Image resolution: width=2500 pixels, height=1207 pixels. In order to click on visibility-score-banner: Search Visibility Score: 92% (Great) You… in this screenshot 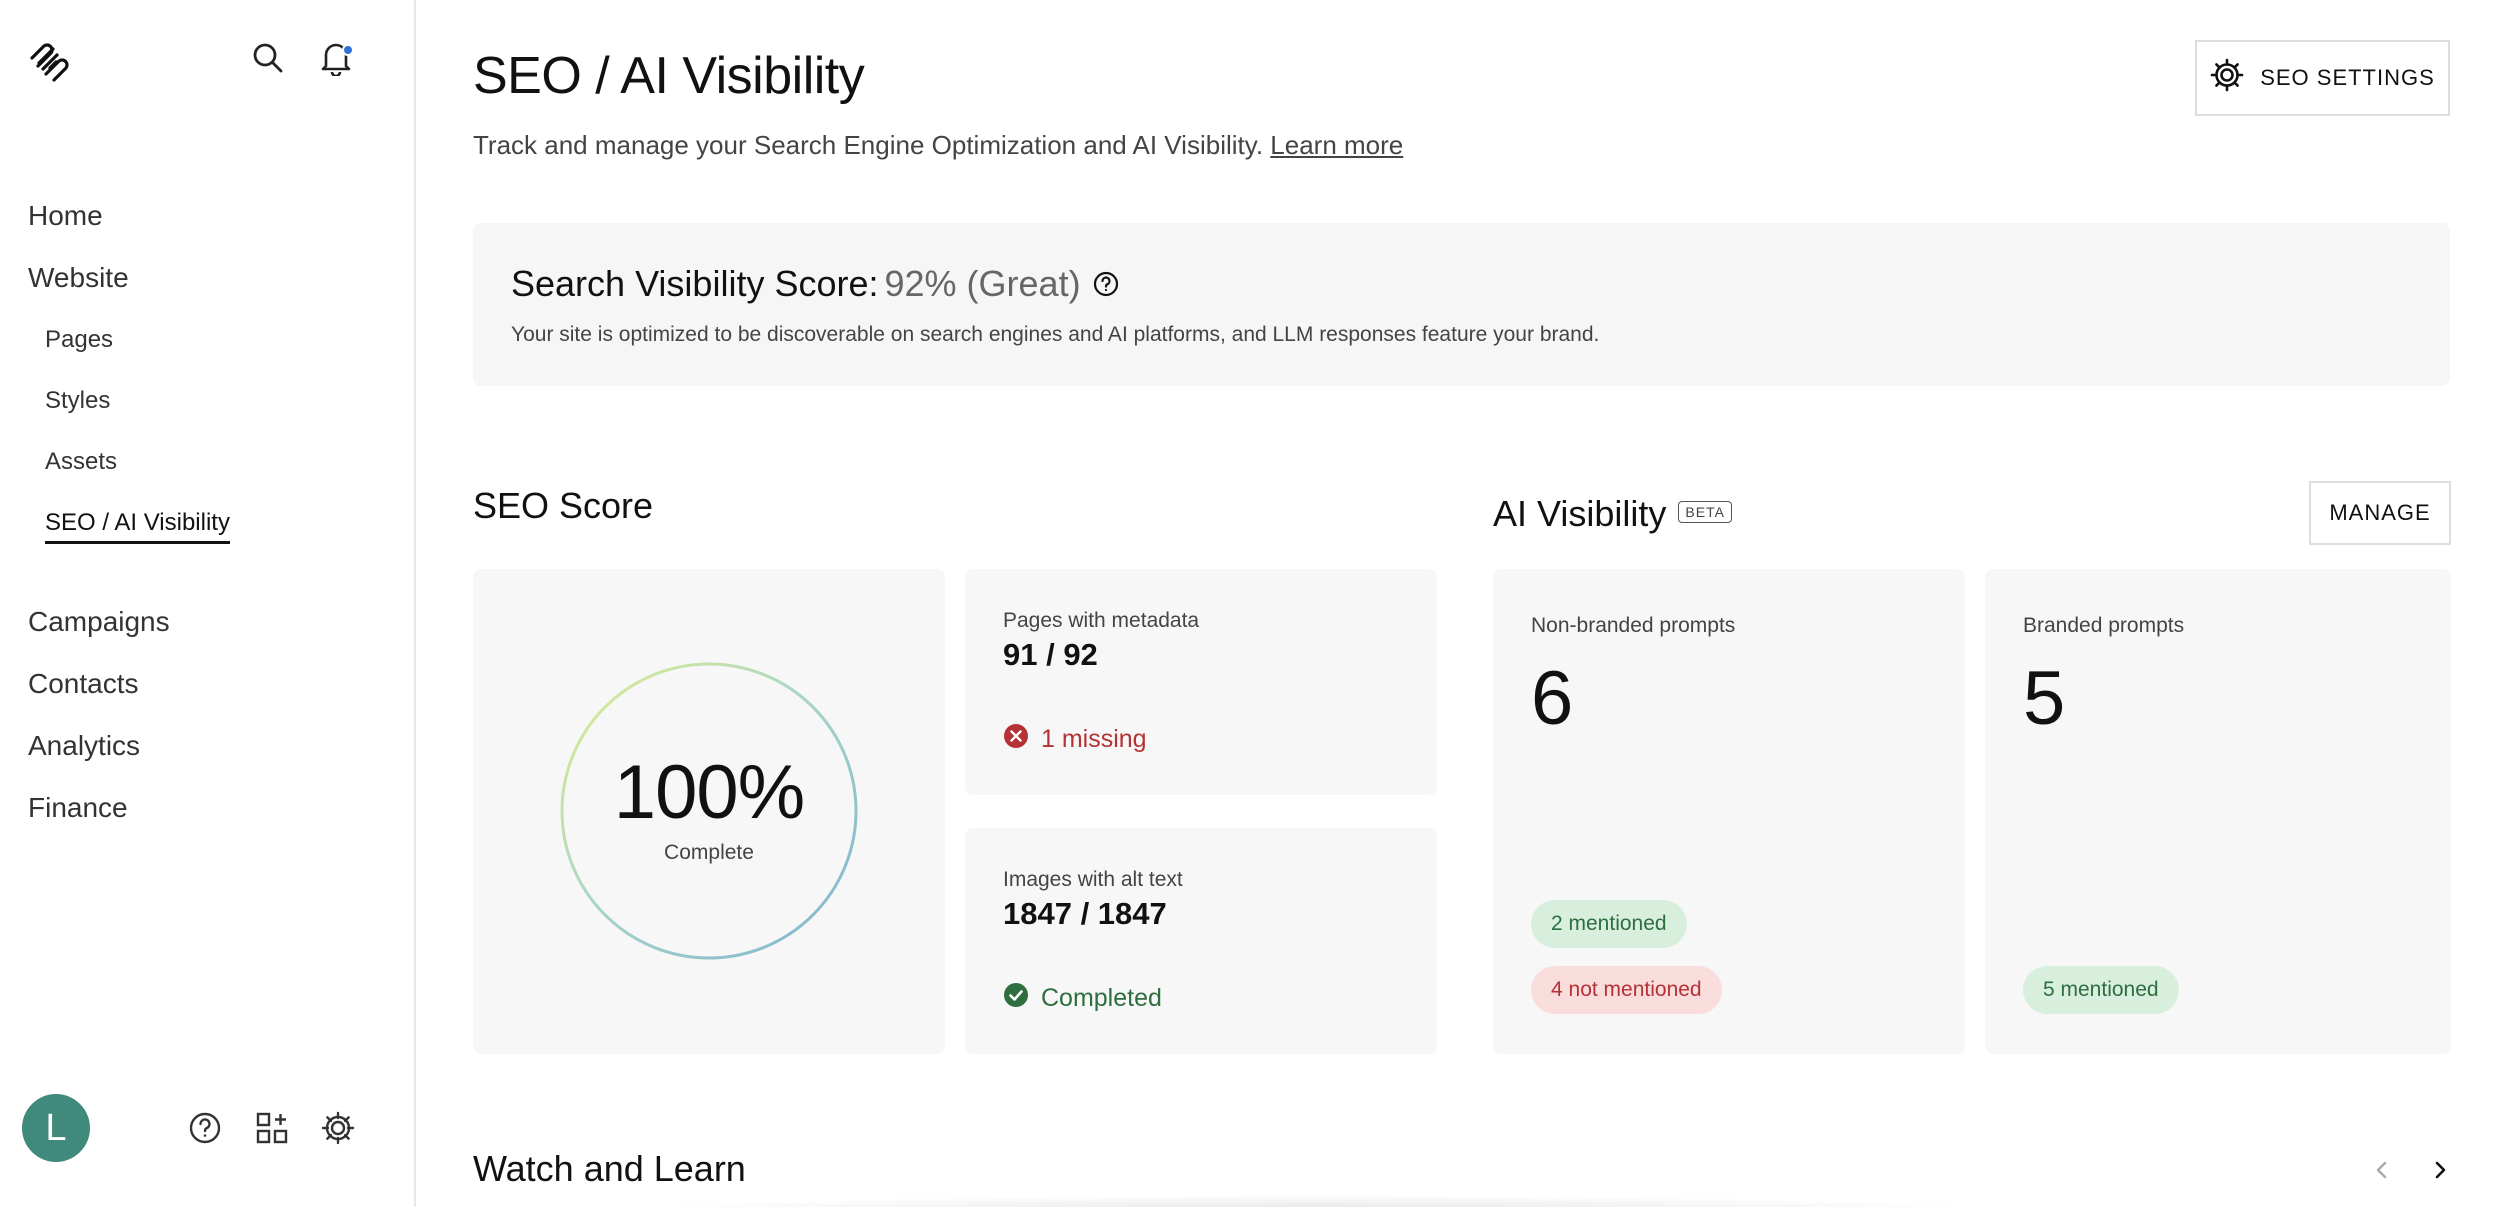, I will do `click(1461, 304)`.